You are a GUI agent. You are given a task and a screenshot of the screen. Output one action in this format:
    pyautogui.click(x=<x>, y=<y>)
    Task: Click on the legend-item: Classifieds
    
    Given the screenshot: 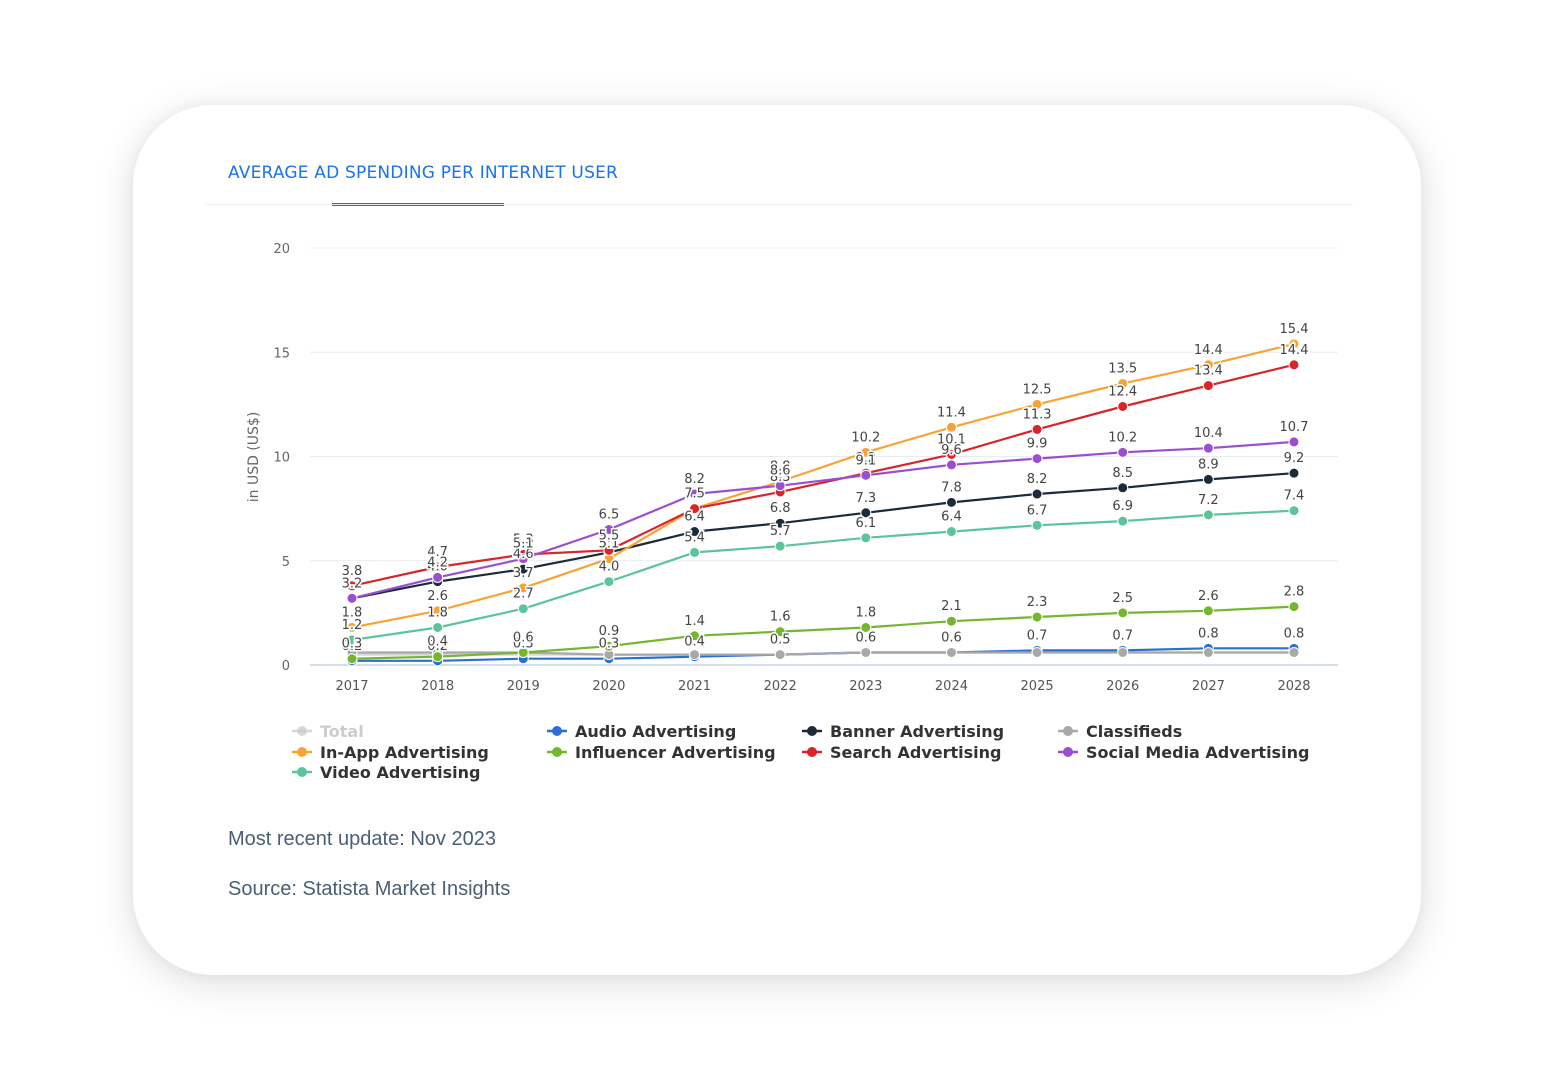 What is the action you would take?
    pyautogui.click(x=1120, y=731)
    